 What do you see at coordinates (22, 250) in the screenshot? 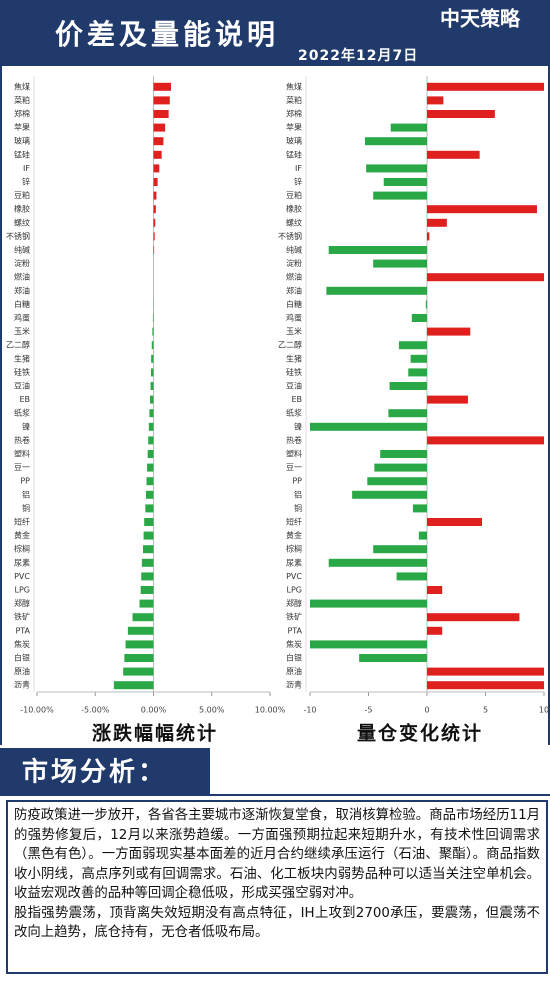
I see `category-label: 纯碱` at bounding box center [22, 250].